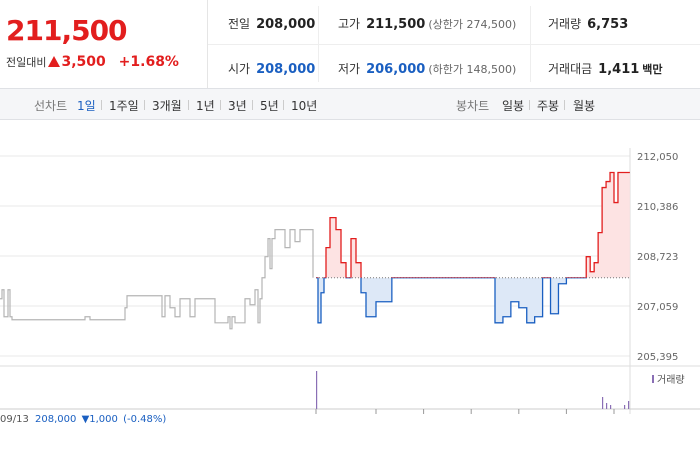  Describe the element at coordinates (239, 69) in the screenshot. I see `stat-key: 시가` at that location.